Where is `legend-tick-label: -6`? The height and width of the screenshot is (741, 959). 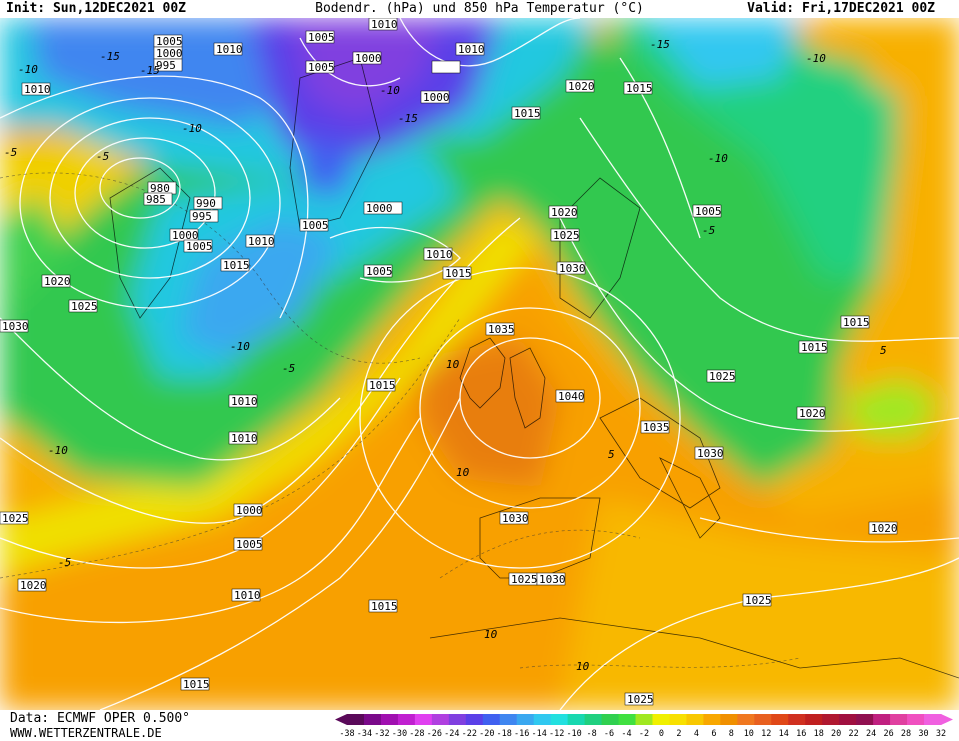 legend-tick-label: -6 is located at coordinates (609, 734).